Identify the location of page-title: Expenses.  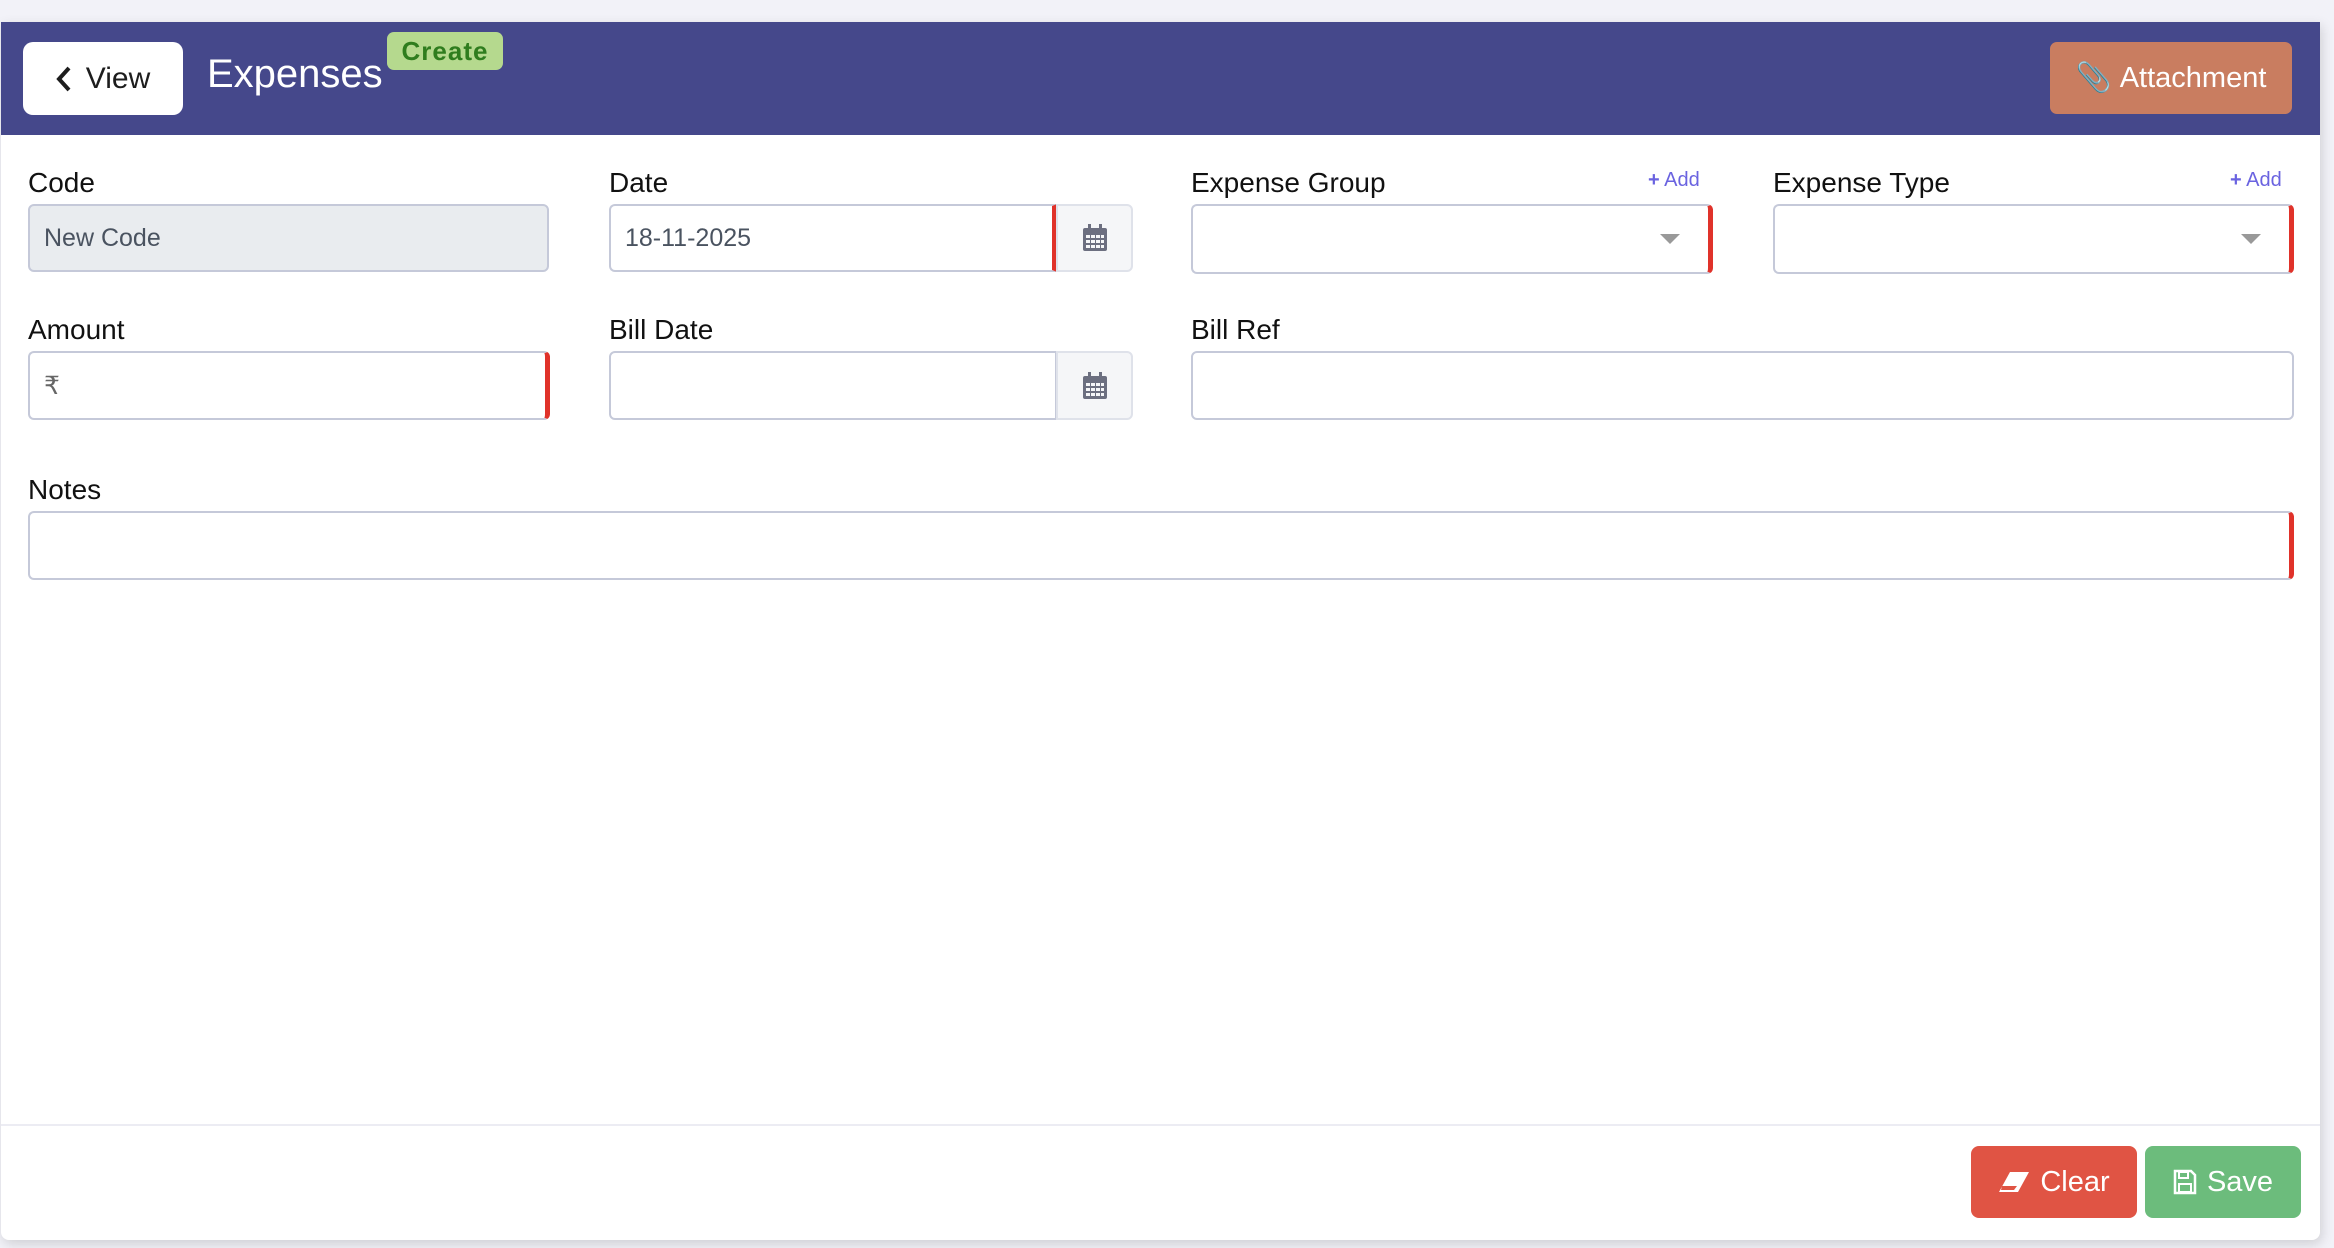
(295, 74).